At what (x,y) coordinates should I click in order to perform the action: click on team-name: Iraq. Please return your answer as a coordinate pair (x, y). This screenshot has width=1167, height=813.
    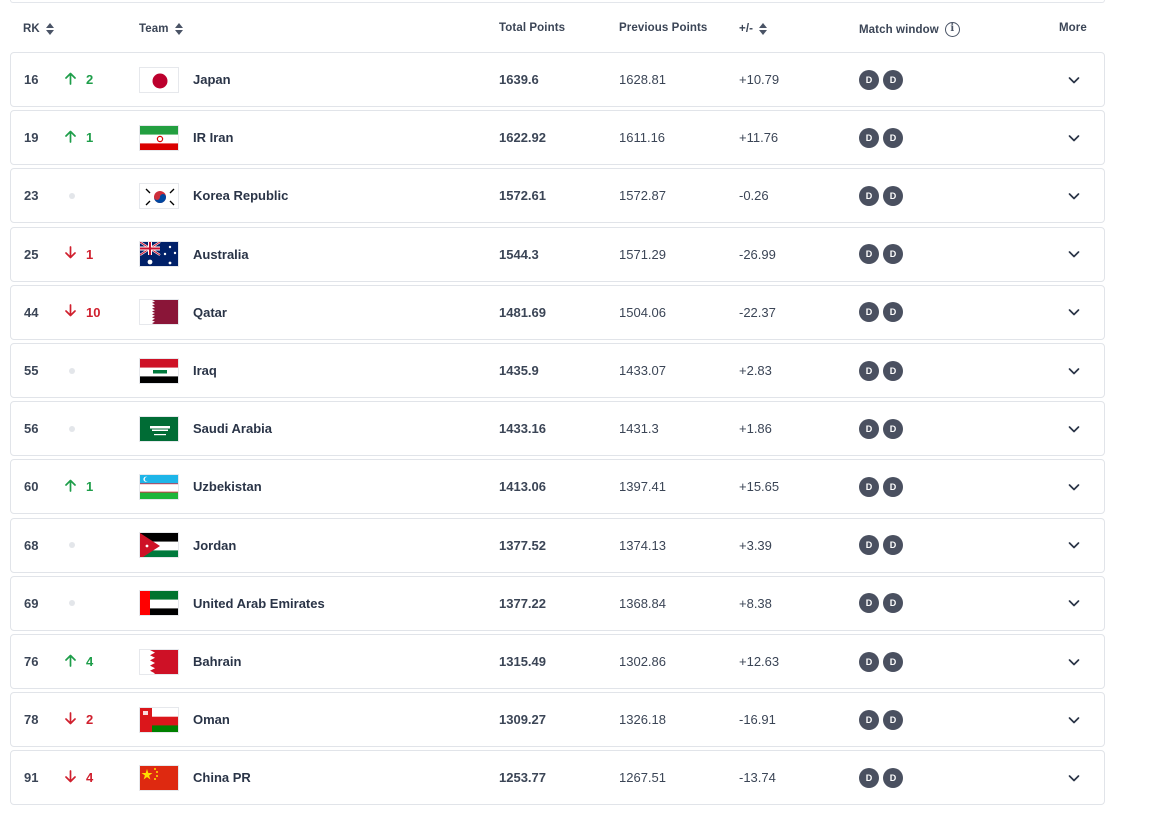
    Looking at the image, I should click on (205, 370).